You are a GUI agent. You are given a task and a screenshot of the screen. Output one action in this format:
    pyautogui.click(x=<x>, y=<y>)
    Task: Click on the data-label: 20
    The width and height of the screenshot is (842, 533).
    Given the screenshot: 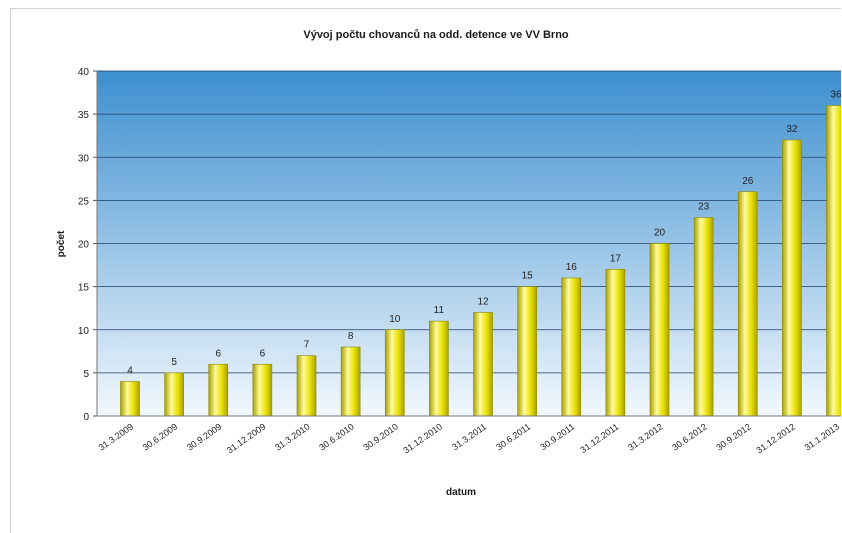 What is the action you would take?
    pyautogui.click(x=660, y=233)
    